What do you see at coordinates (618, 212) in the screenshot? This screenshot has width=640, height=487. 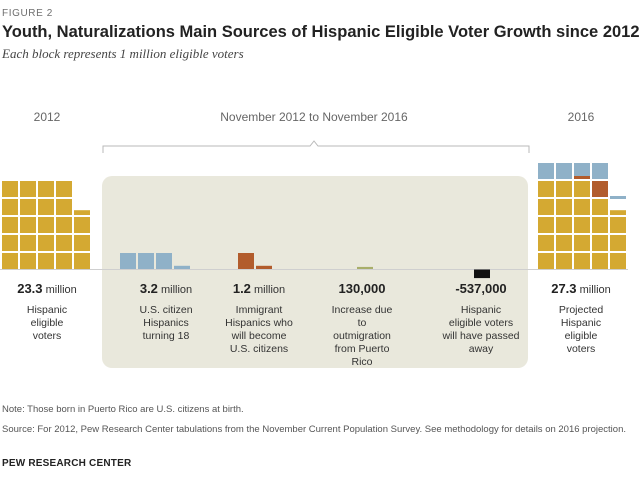 I see `block-2016-base-partial` at bounding box center [618, 212].